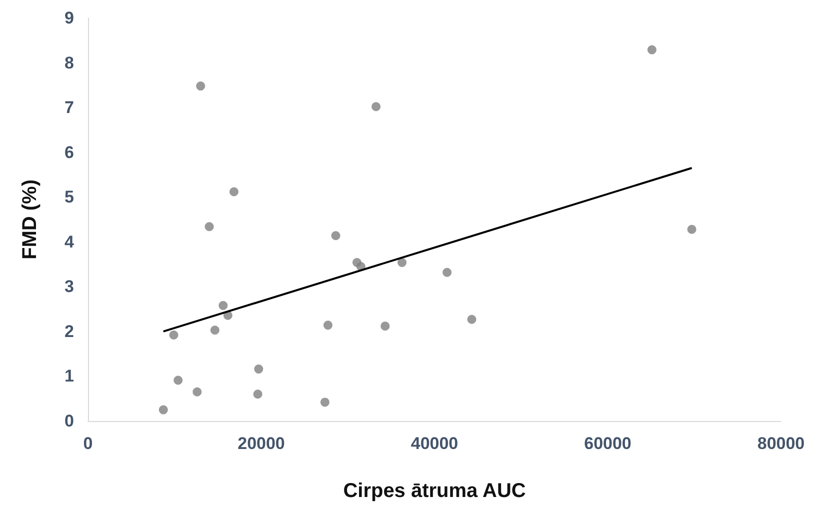 Image resolution: width=817 pixels, height=517 pixels. What do you see at coordinates (69, 18) in the screenshot?
I see `y-tick-label: 9` at bounding box center [69, 18].